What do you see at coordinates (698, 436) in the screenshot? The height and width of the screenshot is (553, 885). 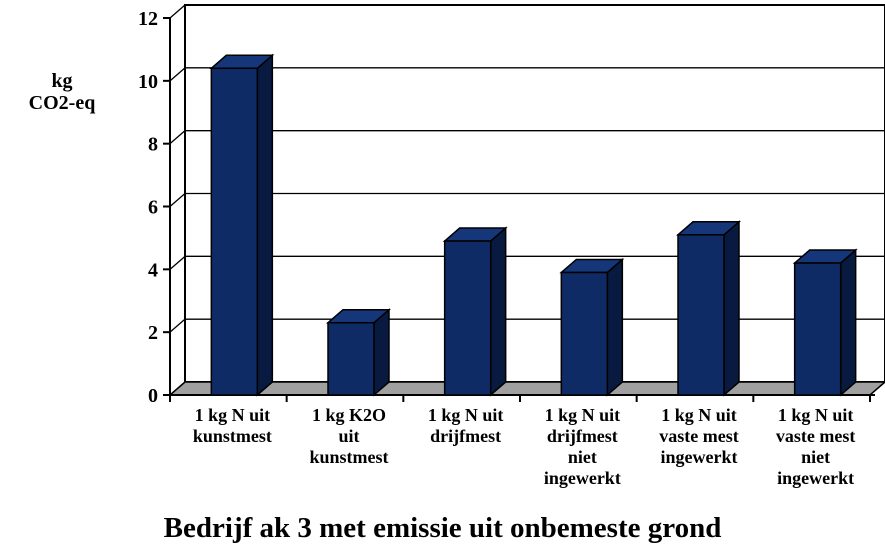 I see `x-category-label: 1 kg N uit vaste mest ingewerkt` at bounding box center [698, 436].